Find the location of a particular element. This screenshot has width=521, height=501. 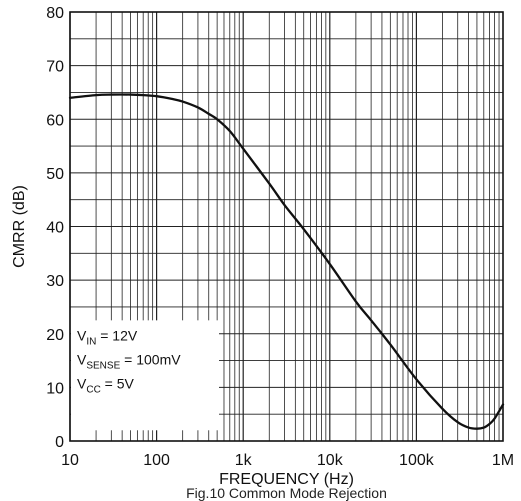

x-tick-label: 100k is located at coordinates (417, 460).